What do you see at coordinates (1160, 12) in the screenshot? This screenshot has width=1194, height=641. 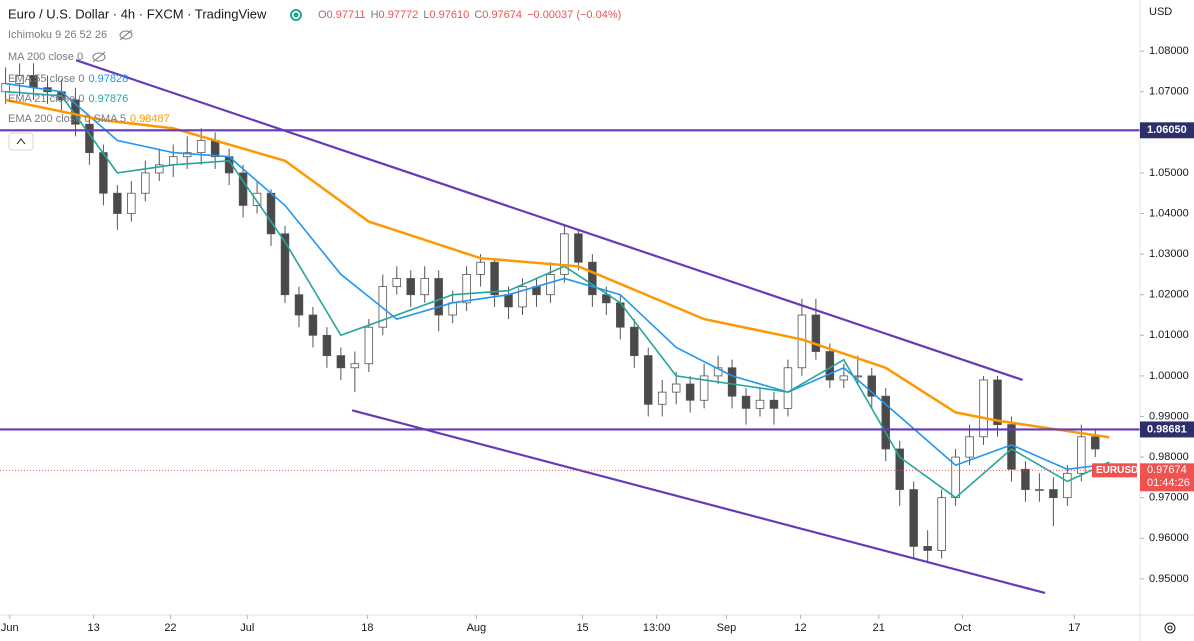 I see `currency: USD` at bounding box center [1160, 12].